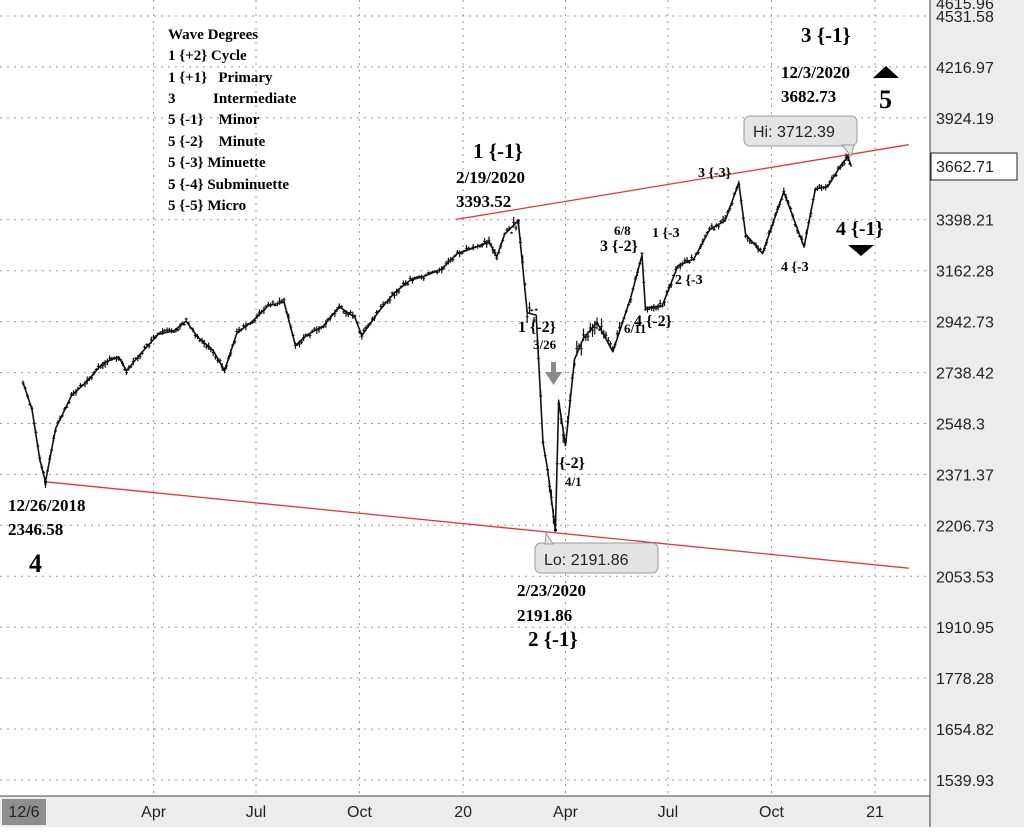  Describe the element at coordinates (217, 142) in the screenshot. I see `legend-line: 5 {-2} Minute` at that location.